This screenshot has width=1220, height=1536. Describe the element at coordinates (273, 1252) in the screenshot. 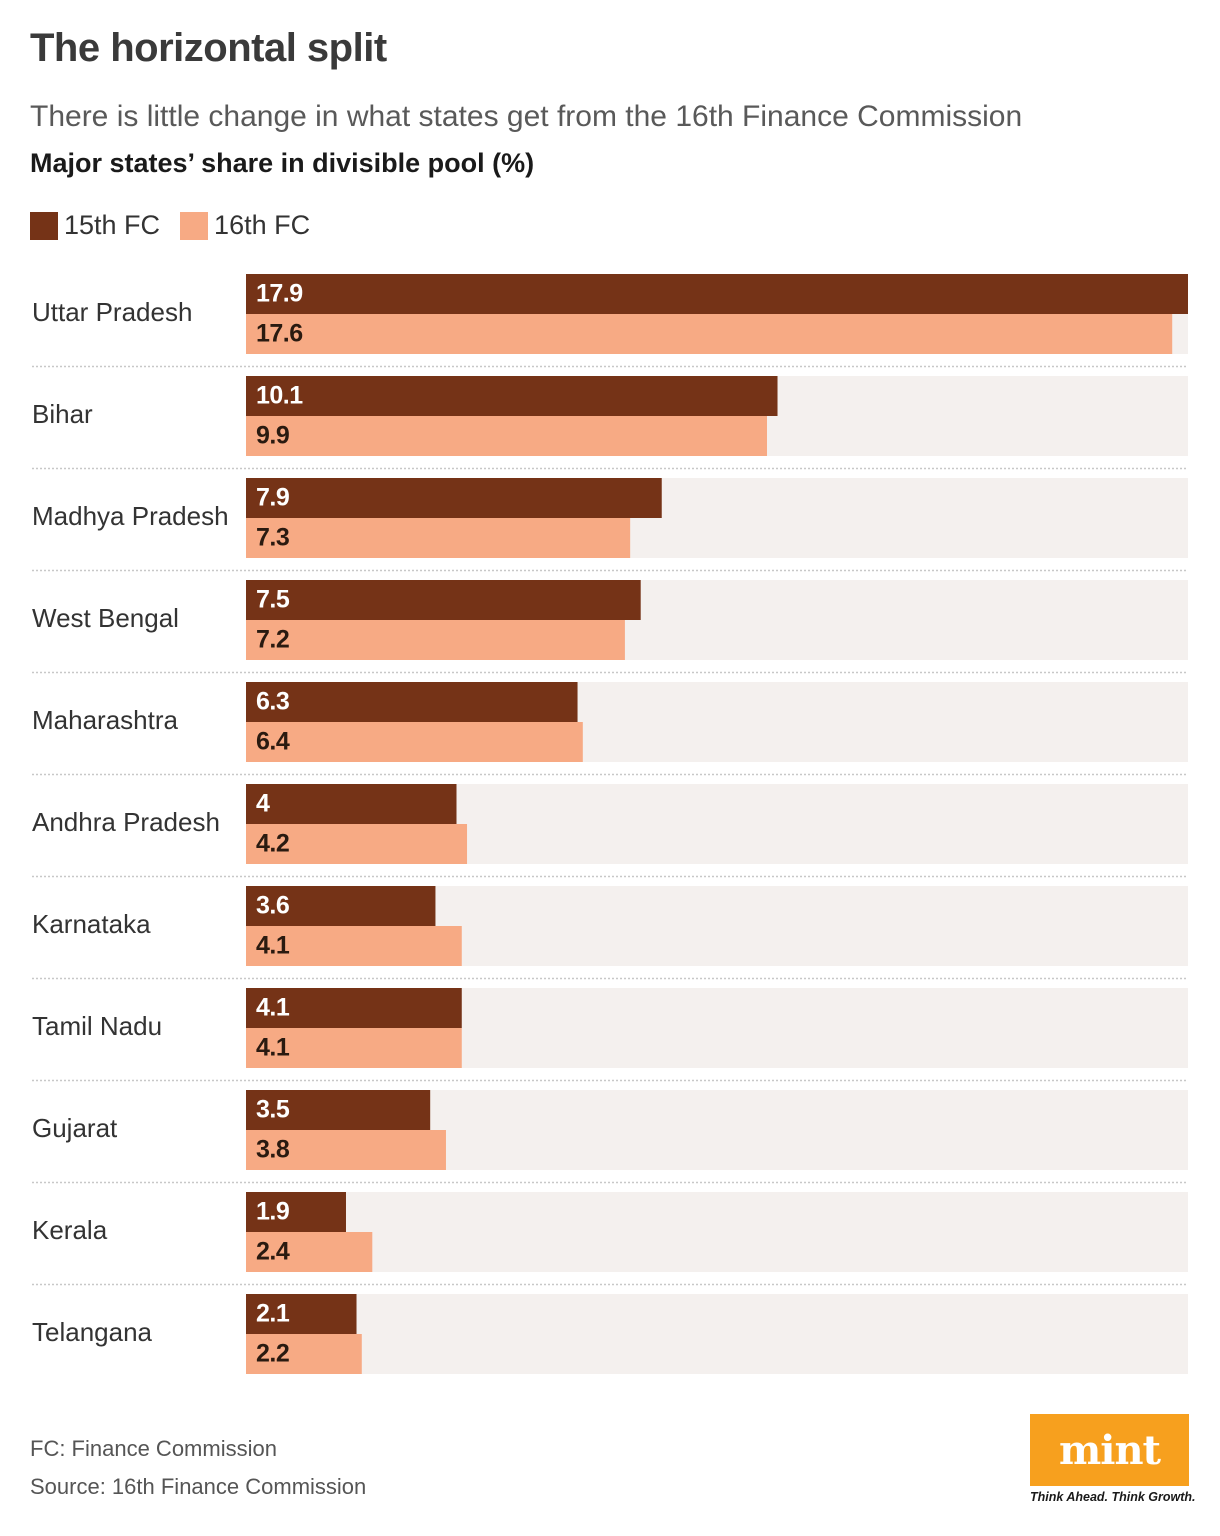

I see `value-label-16th-fc-kerala: 2.4` at that location.